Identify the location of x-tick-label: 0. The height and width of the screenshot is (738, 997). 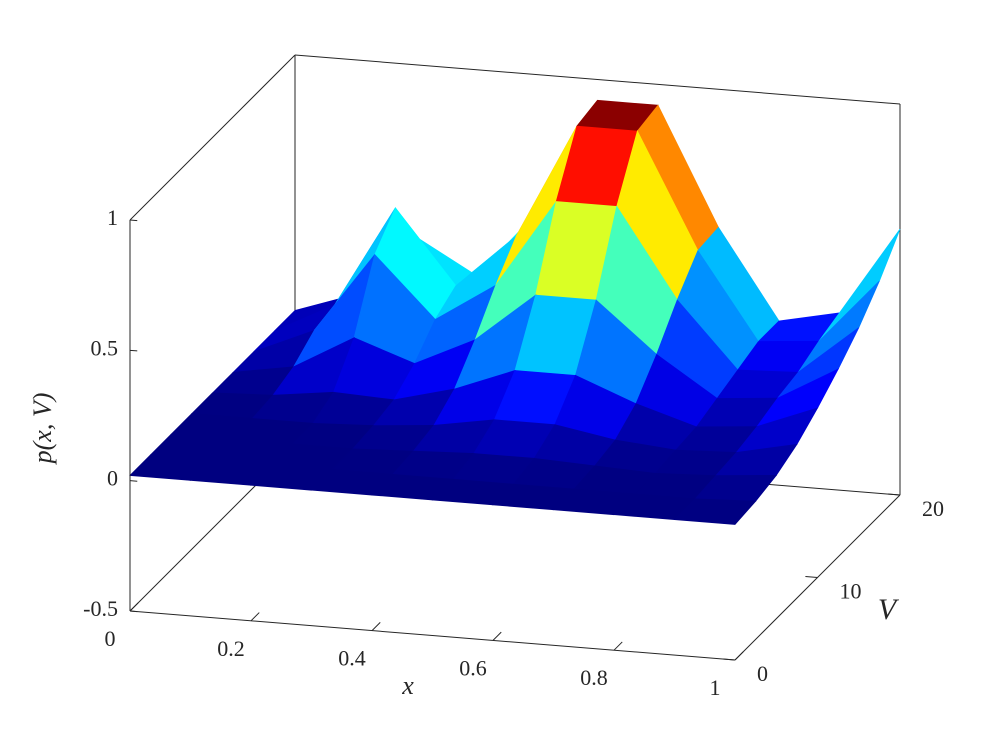
(110, 638).